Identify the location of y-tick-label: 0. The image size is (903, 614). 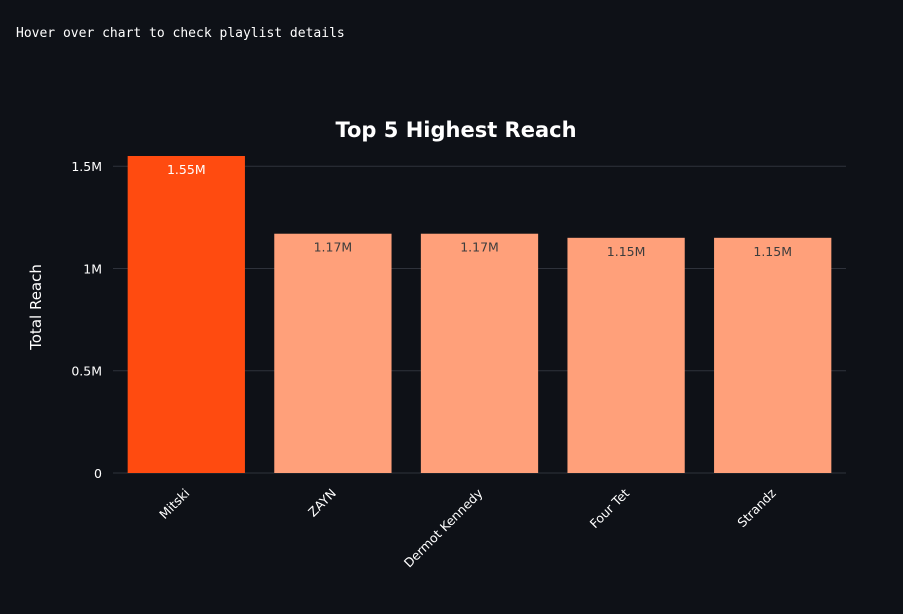
(98, 473).